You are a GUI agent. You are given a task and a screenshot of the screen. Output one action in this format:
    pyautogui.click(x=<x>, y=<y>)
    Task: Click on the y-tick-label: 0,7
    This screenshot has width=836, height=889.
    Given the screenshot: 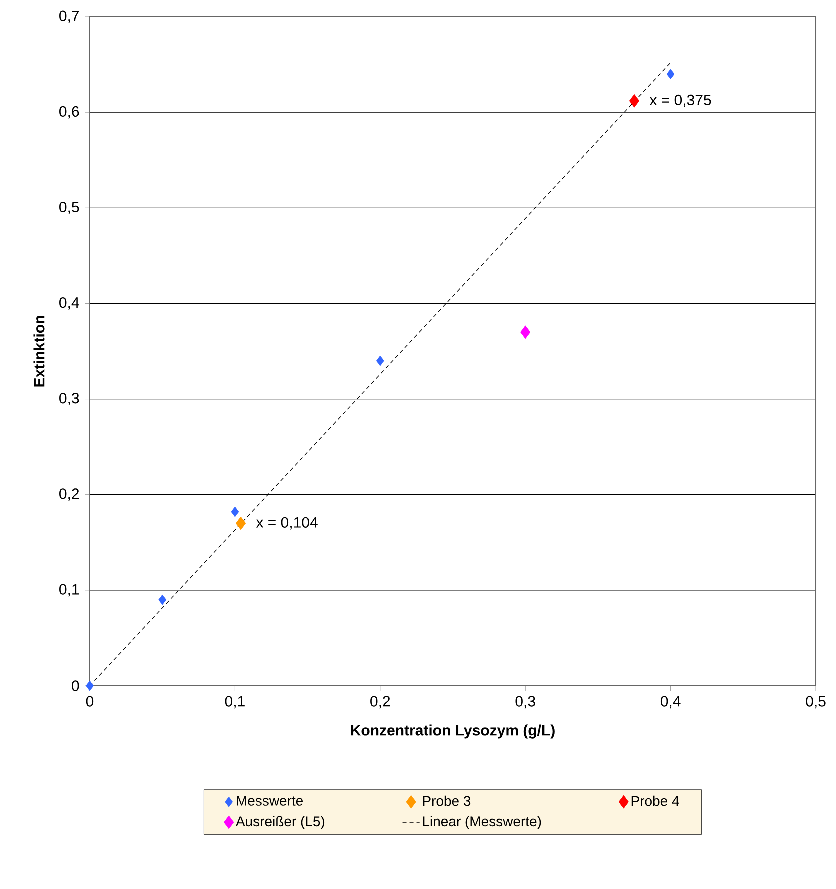 What is the action you would take?
    pyautogui.click(x=70, y=17)
    